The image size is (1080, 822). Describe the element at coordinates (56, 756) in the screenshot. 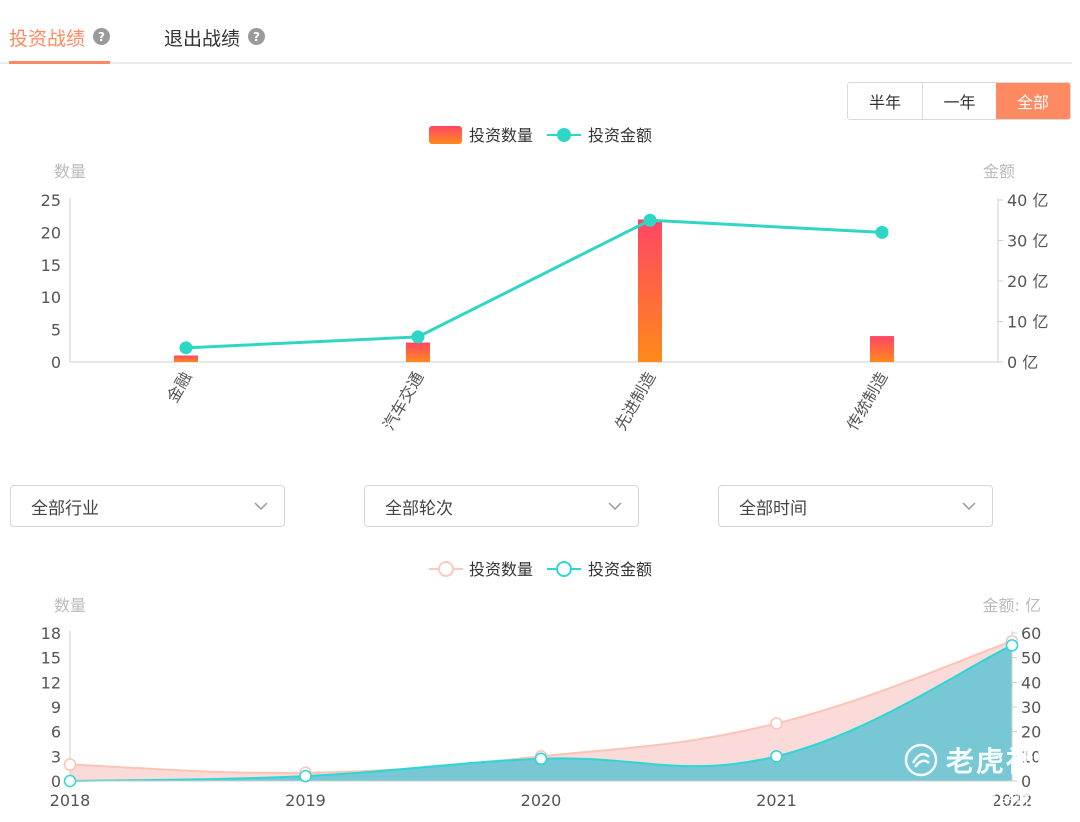

I see `y-tick-label-left: 3` at that location.